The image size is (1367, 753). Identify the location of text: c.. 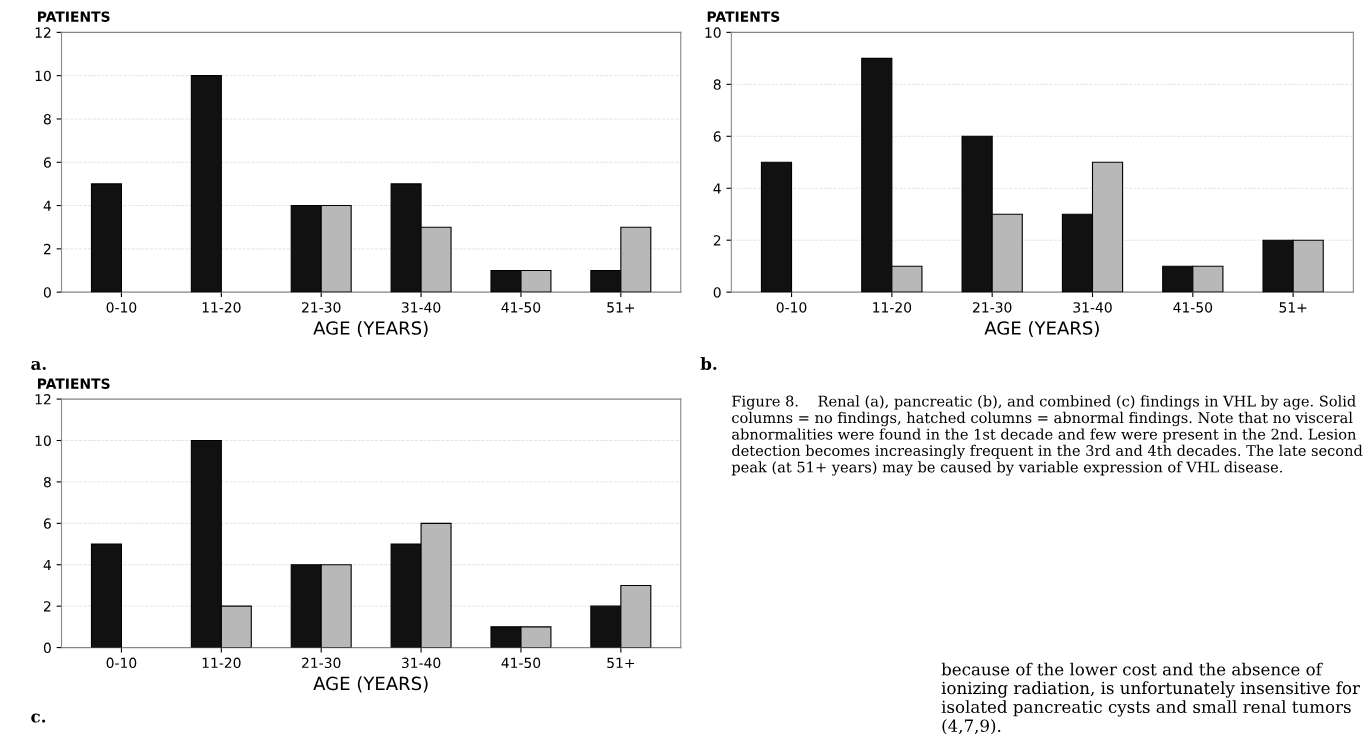
(38, 718).